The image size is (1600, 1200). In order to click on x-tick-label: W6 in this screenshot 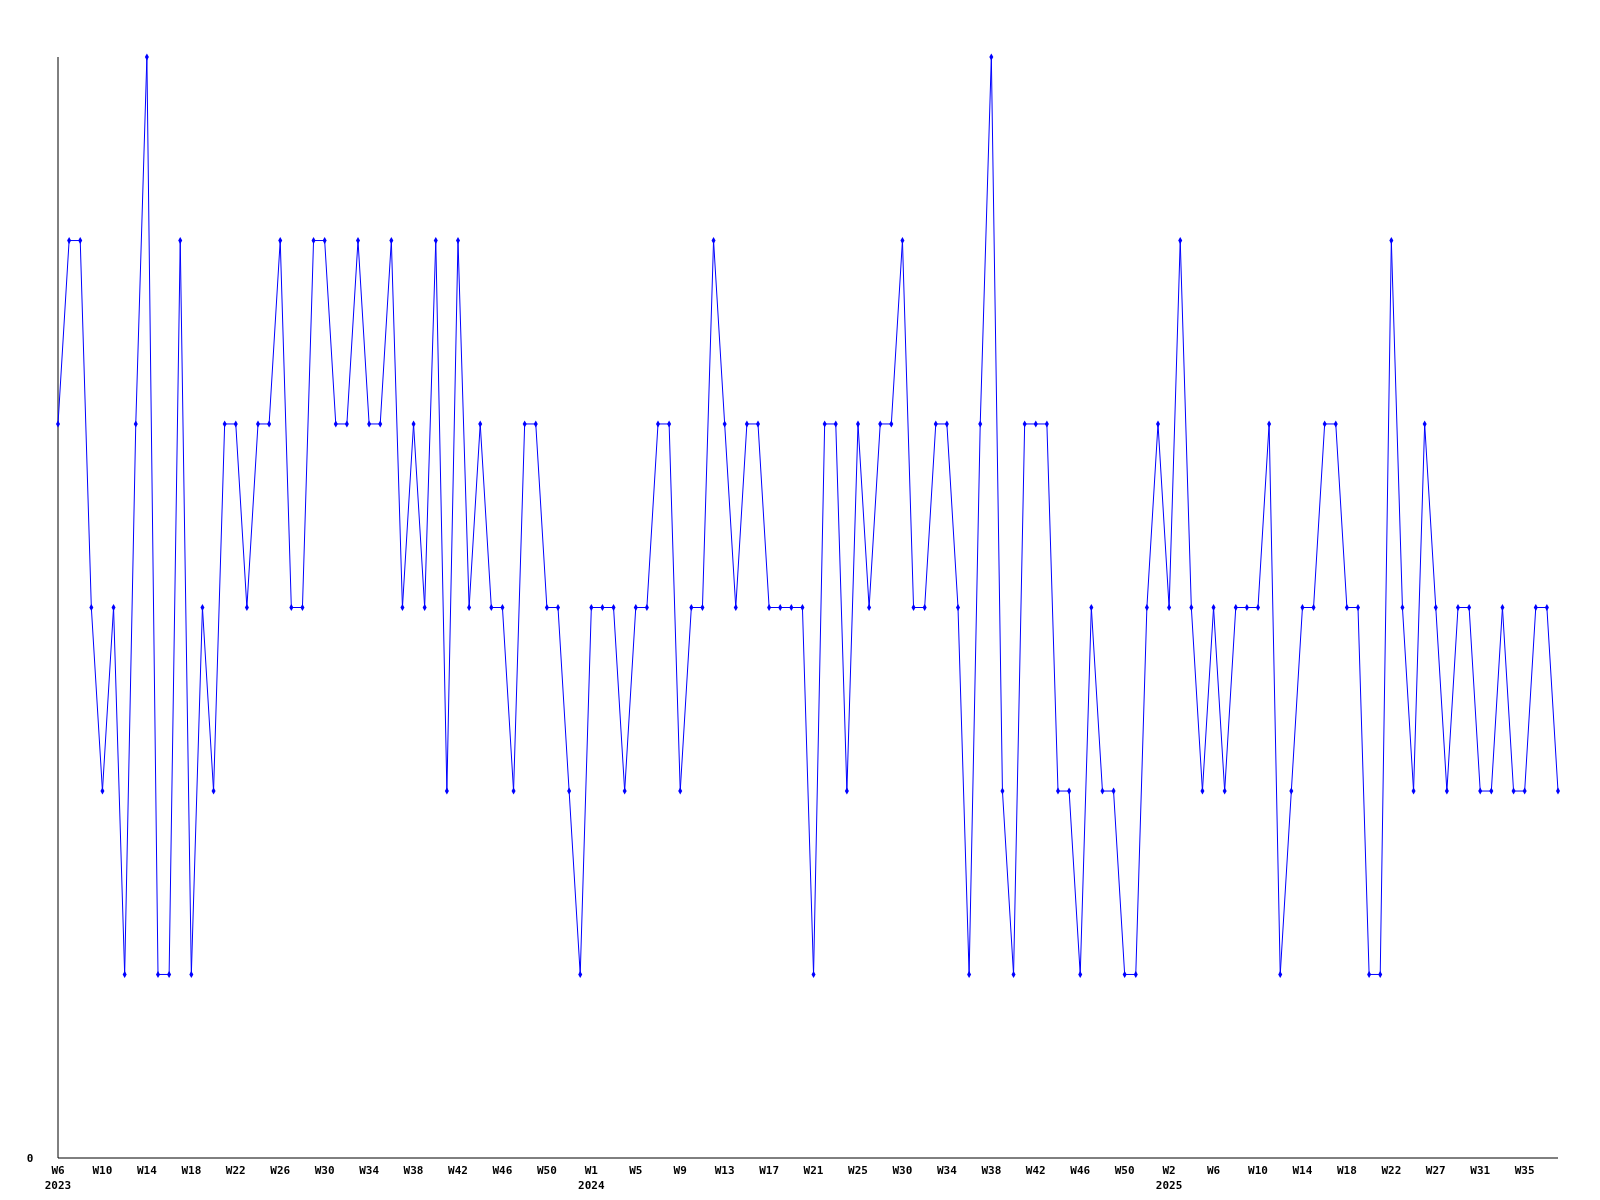, I will do `click(1213, 1170)`.